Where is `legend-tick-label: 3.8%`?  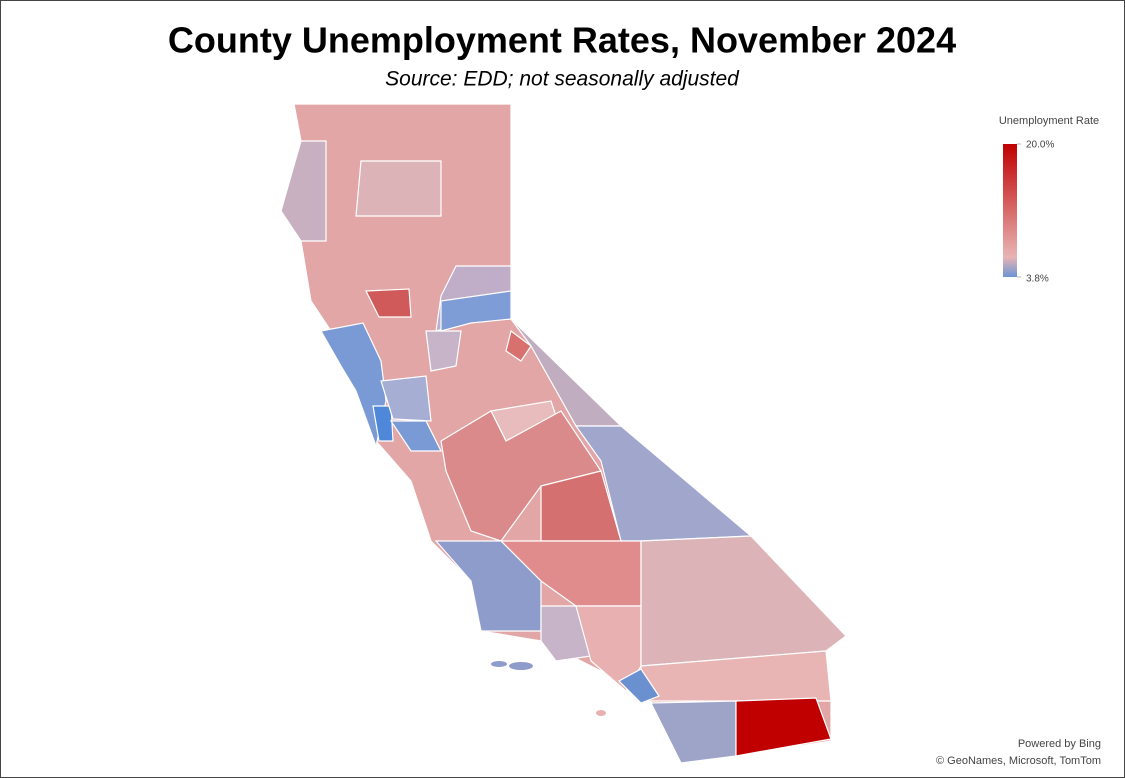
legend-tick-label: 3.8% is located at coordinates (1037, 279).